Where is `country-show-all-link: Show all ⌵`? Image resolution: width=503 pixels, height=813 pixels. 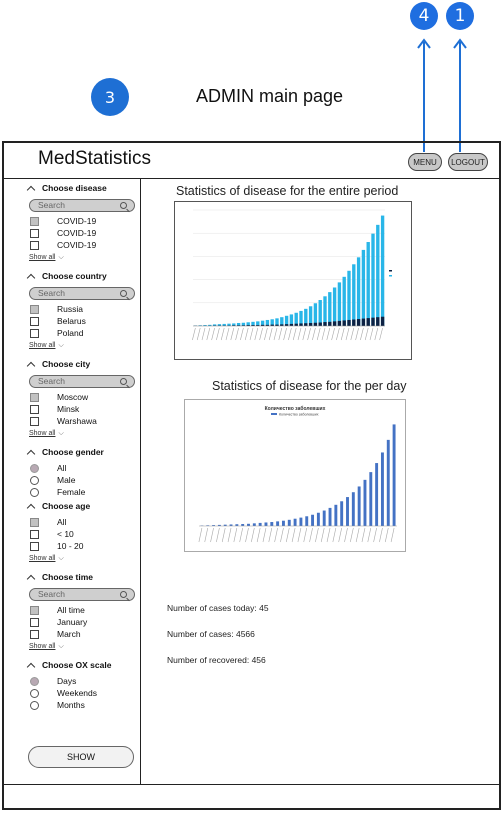
country-show-all-link: Show all ⌵ is located at coordinates (46, 346).